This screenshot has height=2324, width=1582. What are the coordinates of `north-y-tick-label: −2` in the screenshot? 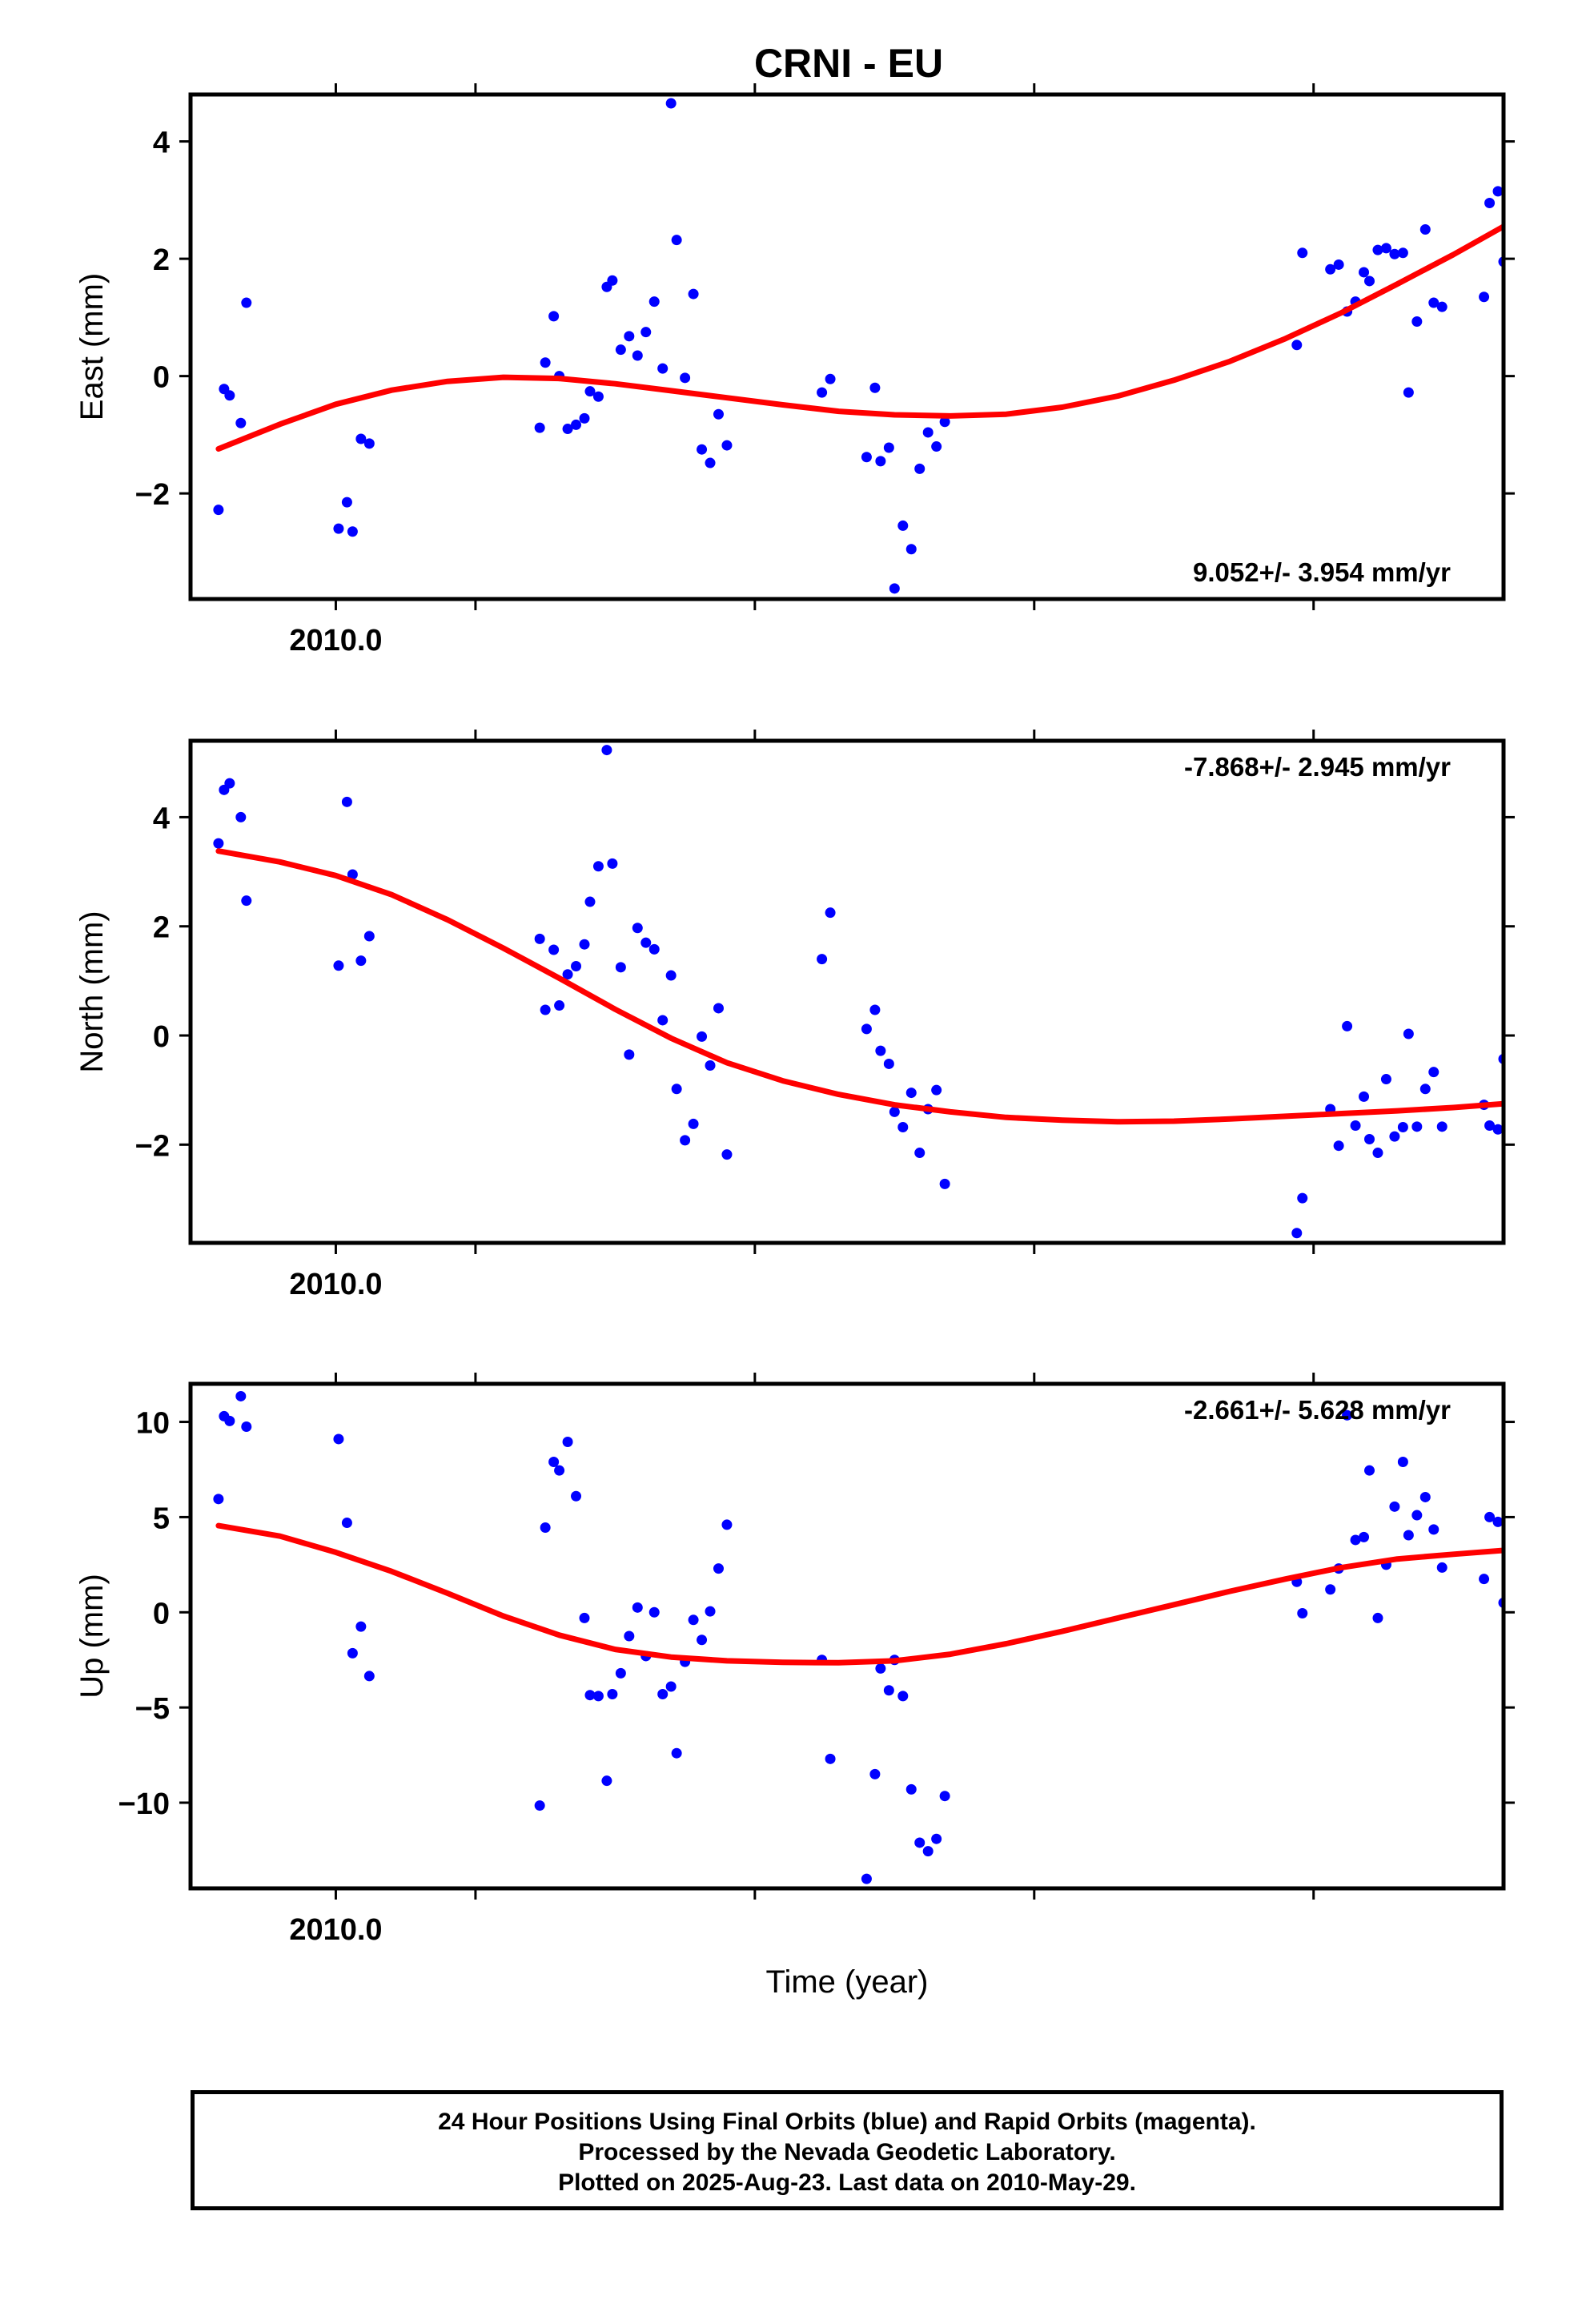 It's located at (152, 1146).